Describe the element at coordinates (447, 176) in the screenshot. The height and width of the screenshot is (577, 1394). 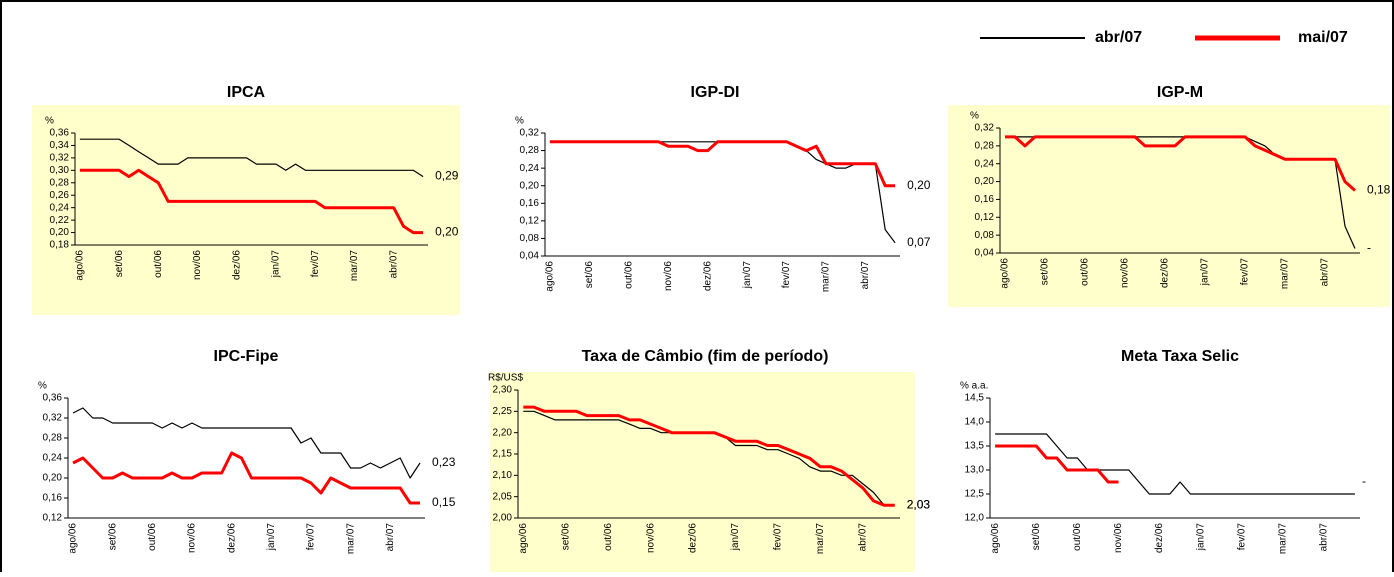
I see `end-label: 0,29` at that location.